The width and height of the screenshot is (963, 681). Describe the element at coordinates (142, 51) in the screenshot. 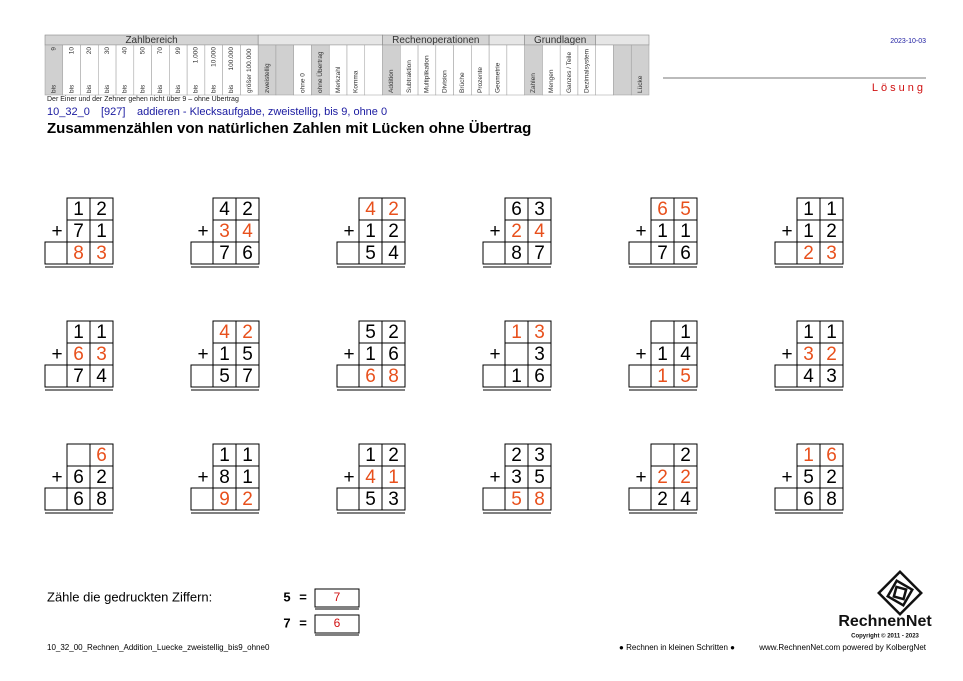

I see `range-value: 50` at that location.